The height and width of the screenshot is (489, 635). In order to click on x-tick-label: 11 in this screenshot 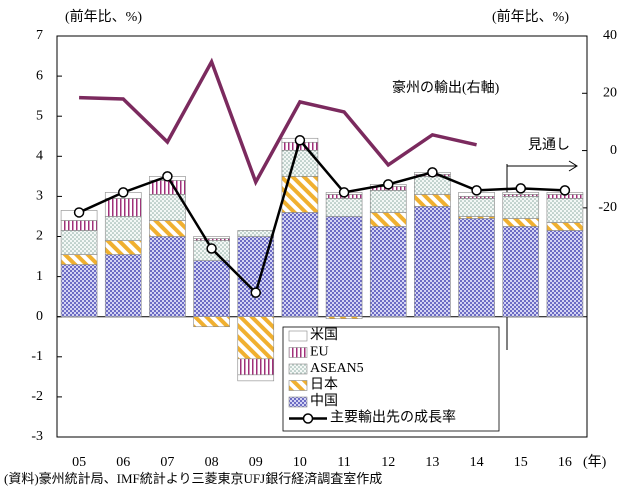, I will do `click(343, 462)`.